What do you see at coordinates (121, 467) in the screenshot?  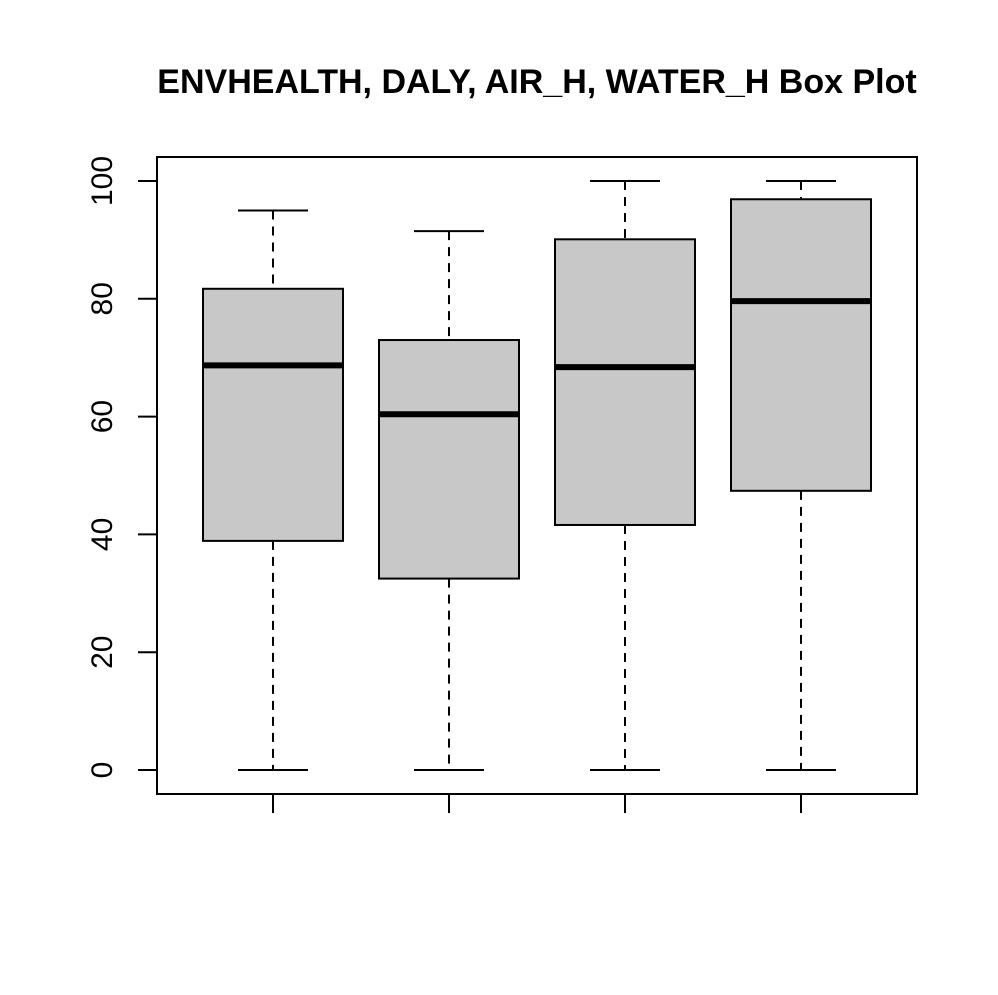 I see `y-axis: 0 20 40 60 80 100` at bounding box center [121, 467].